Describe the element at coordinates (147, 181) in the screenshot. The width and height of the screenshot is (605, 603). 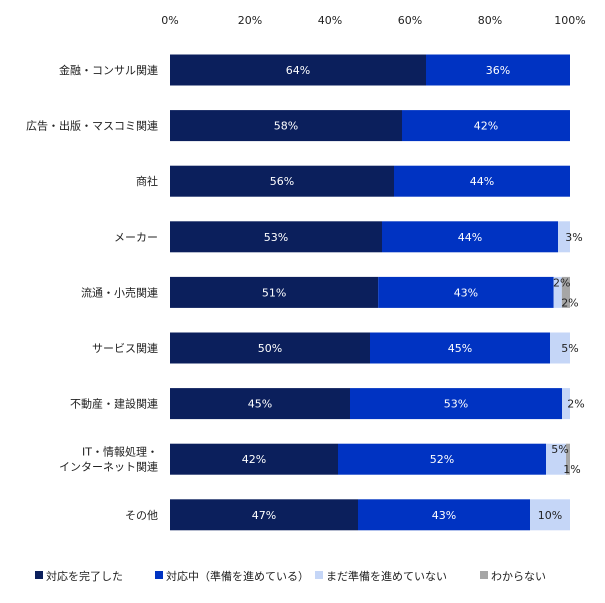
I see `category-label: 商社` at that location.